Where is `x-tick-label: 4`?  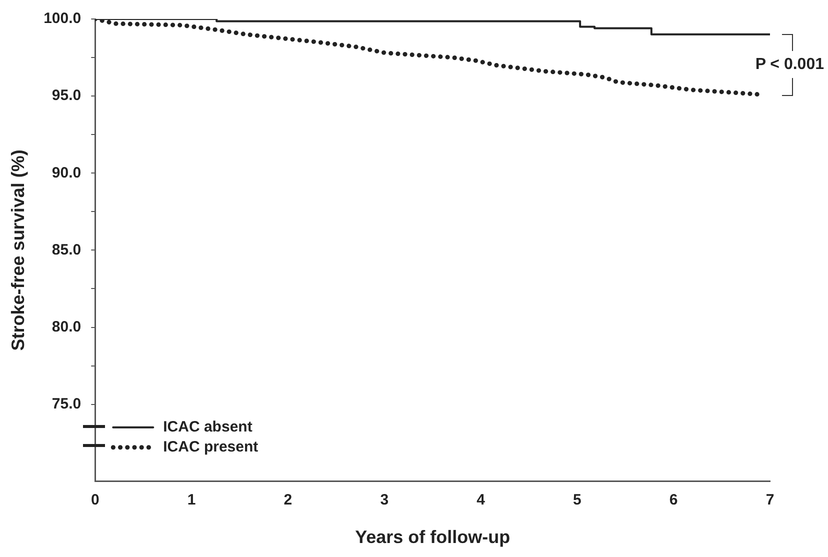 x-tick-label: 4 is located at coordinates (481, 500).